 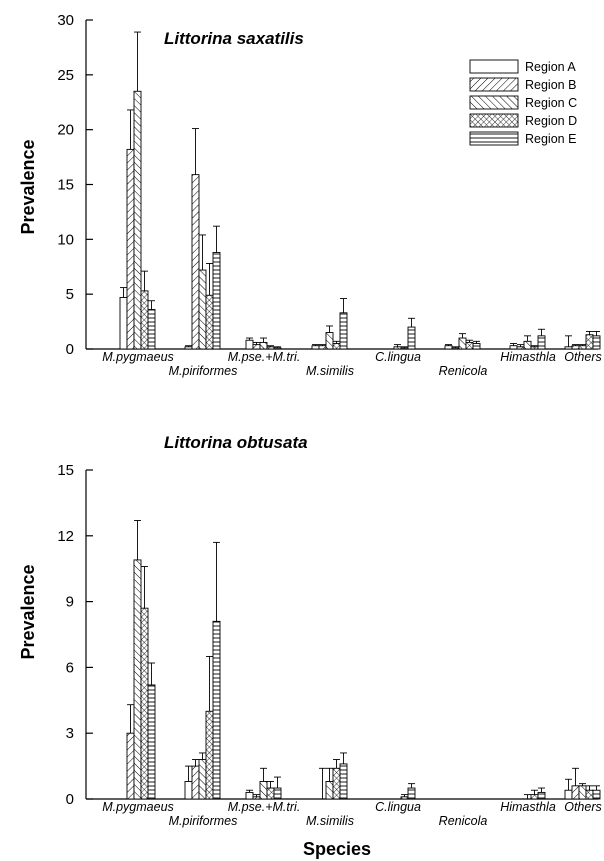 What do you see at coordinates (551, 121) in the screenshot?
I see `legend-label: Region D` at bounding box center [551, 121].